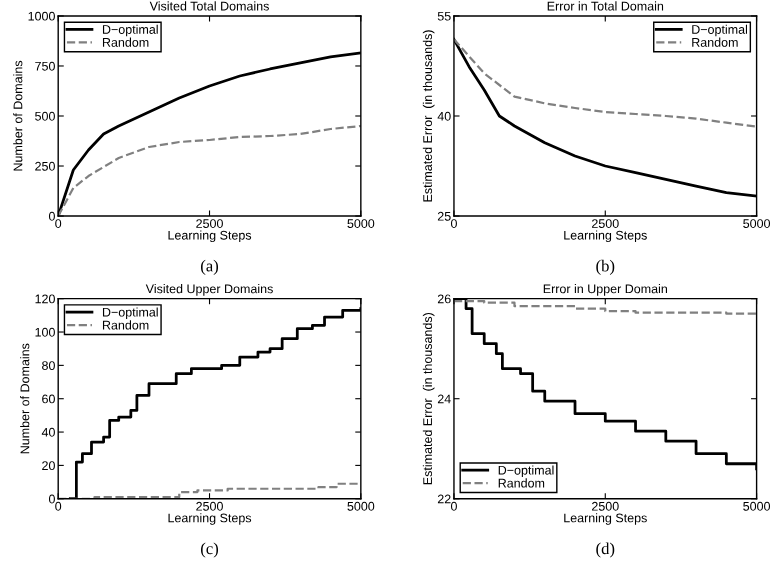 This screenshot has width=776, height=570. What do you see at coordinates (605, 267) in the screenshot?
I see `text: (b)` at bounding box center [605, 267].